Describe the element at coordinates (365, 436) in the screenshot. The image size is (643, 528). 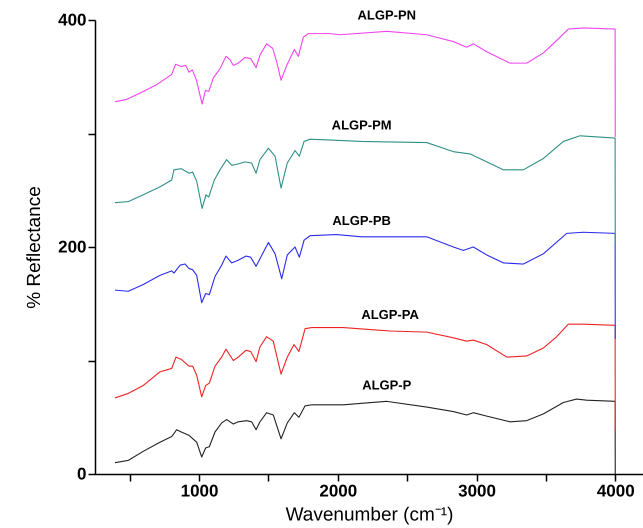
I see `line-series` at that location.